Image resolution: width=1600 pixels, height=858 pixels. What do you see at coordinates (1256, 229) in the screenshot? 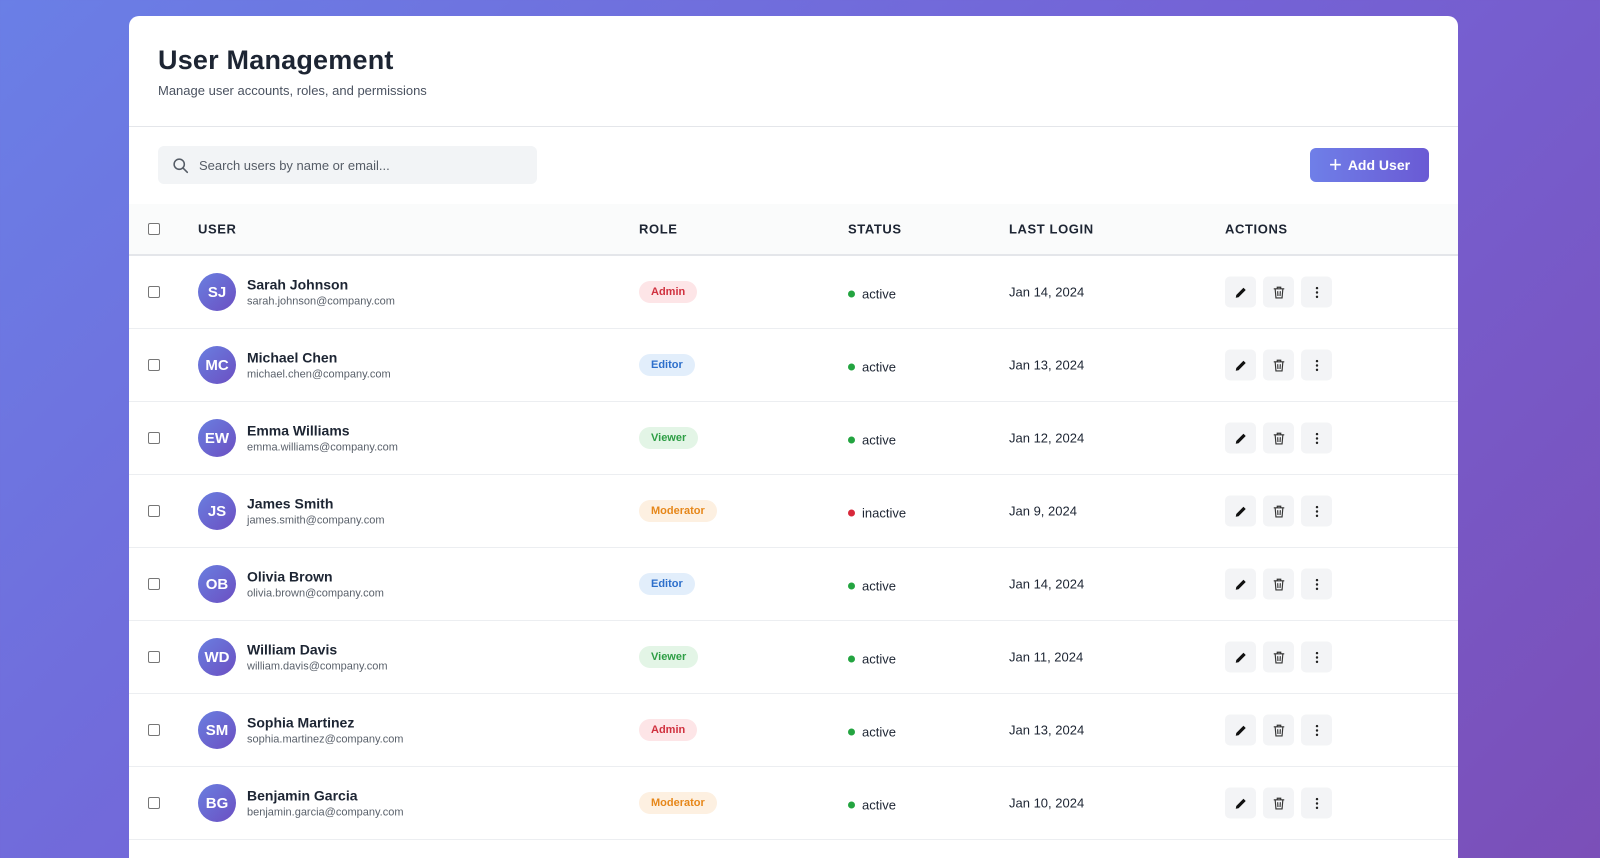
I see `column-header-actions: ACTIONS` at bounding box center [1256, 229].